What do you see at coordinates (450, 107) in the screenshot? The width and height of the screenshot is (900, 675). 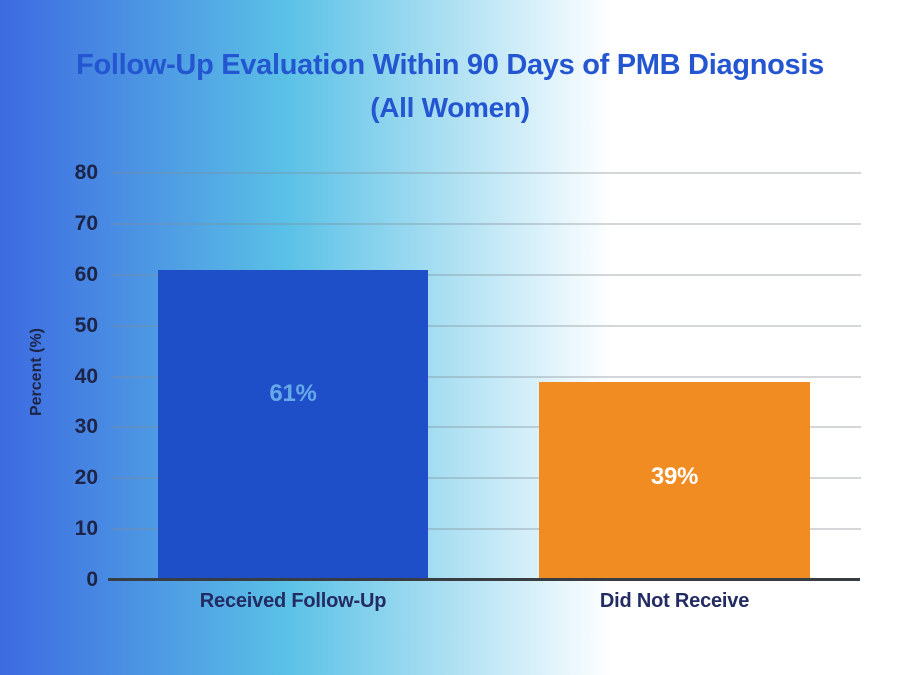 I see `chart-subtitle: (All Women)` at bounding box center [450, 107].